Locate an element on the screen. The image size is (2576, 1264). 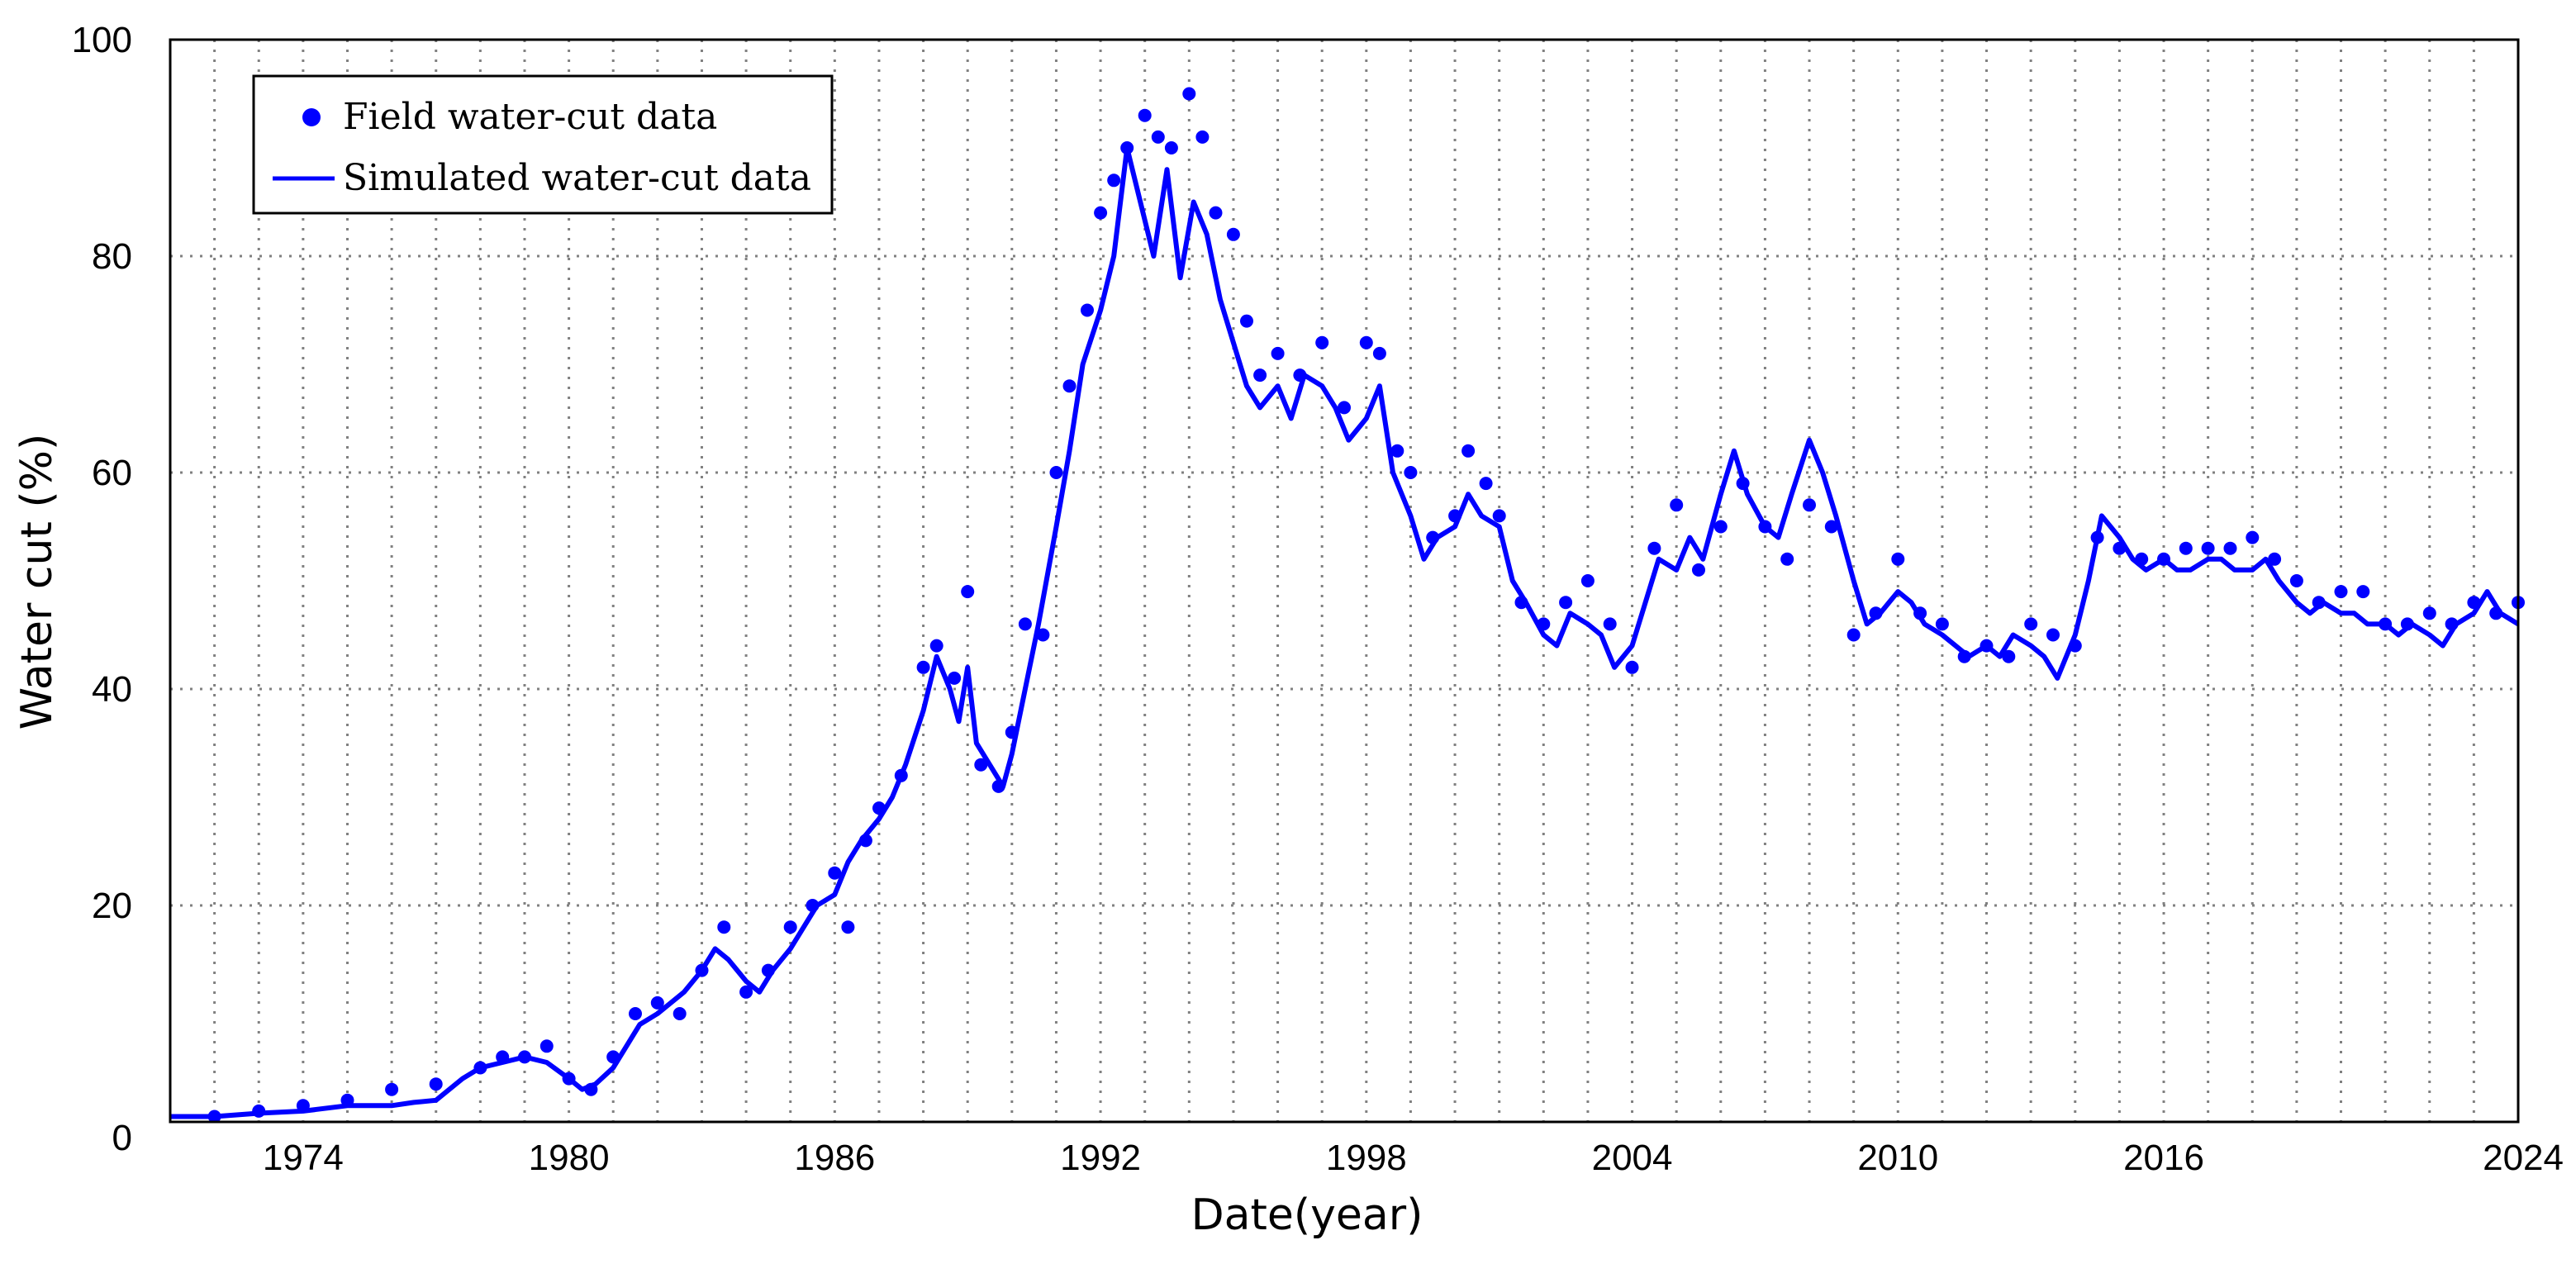
legend-marker-field is located at coordinates (311, 117).